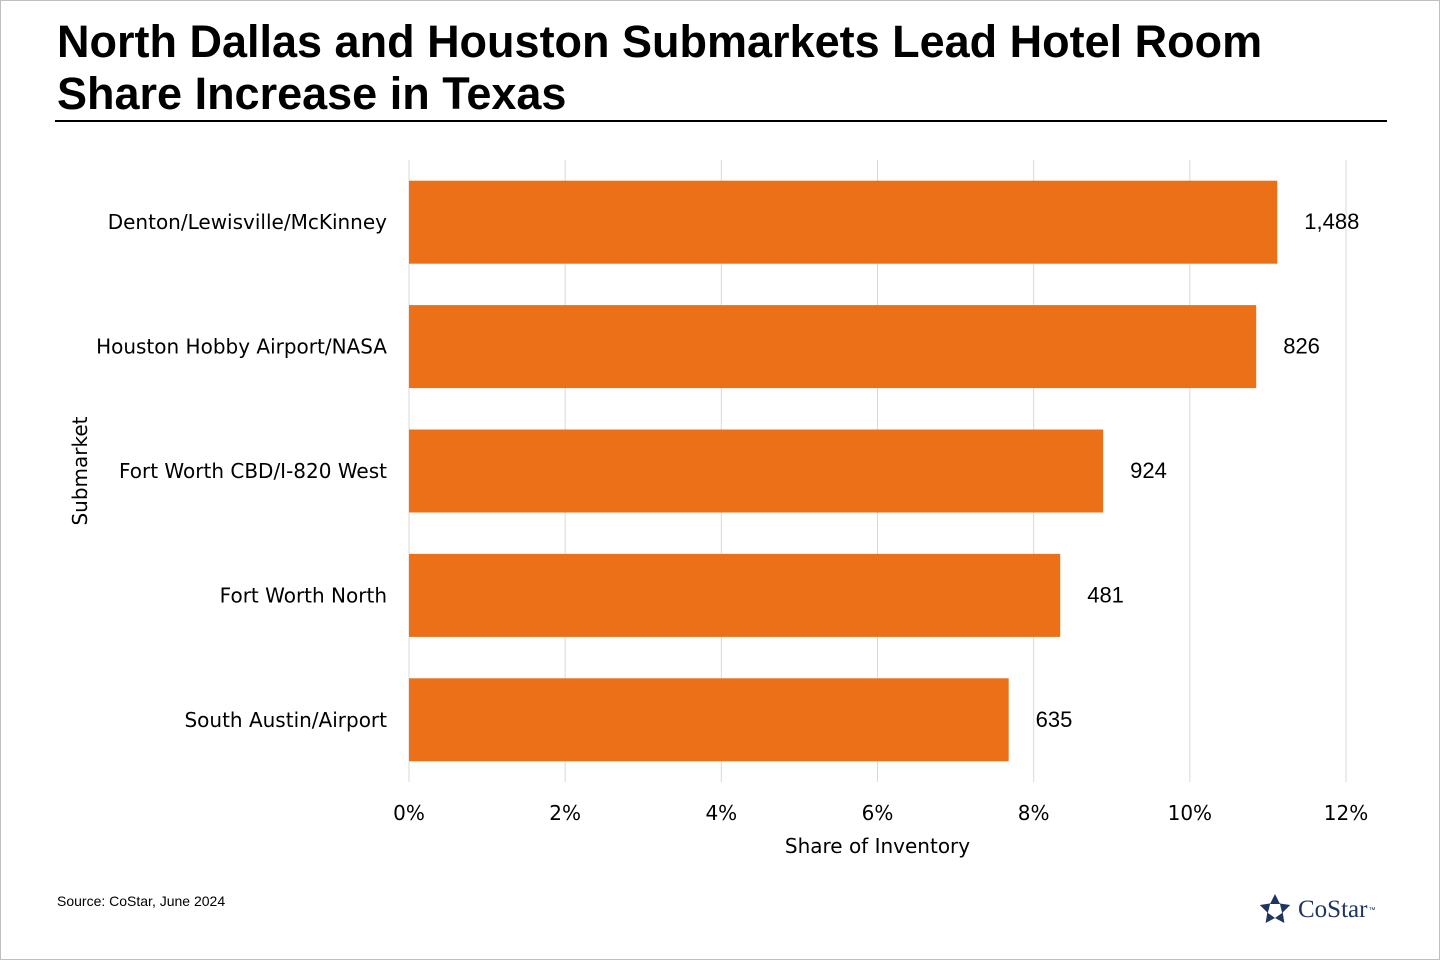 The height and width of the screenshot is (960, 1440). What do you see at coordinates (253, 471) in the screenshot?
I see `category-label: Fort Worth CBD/I-820 West` at bounding box center [253, 471].